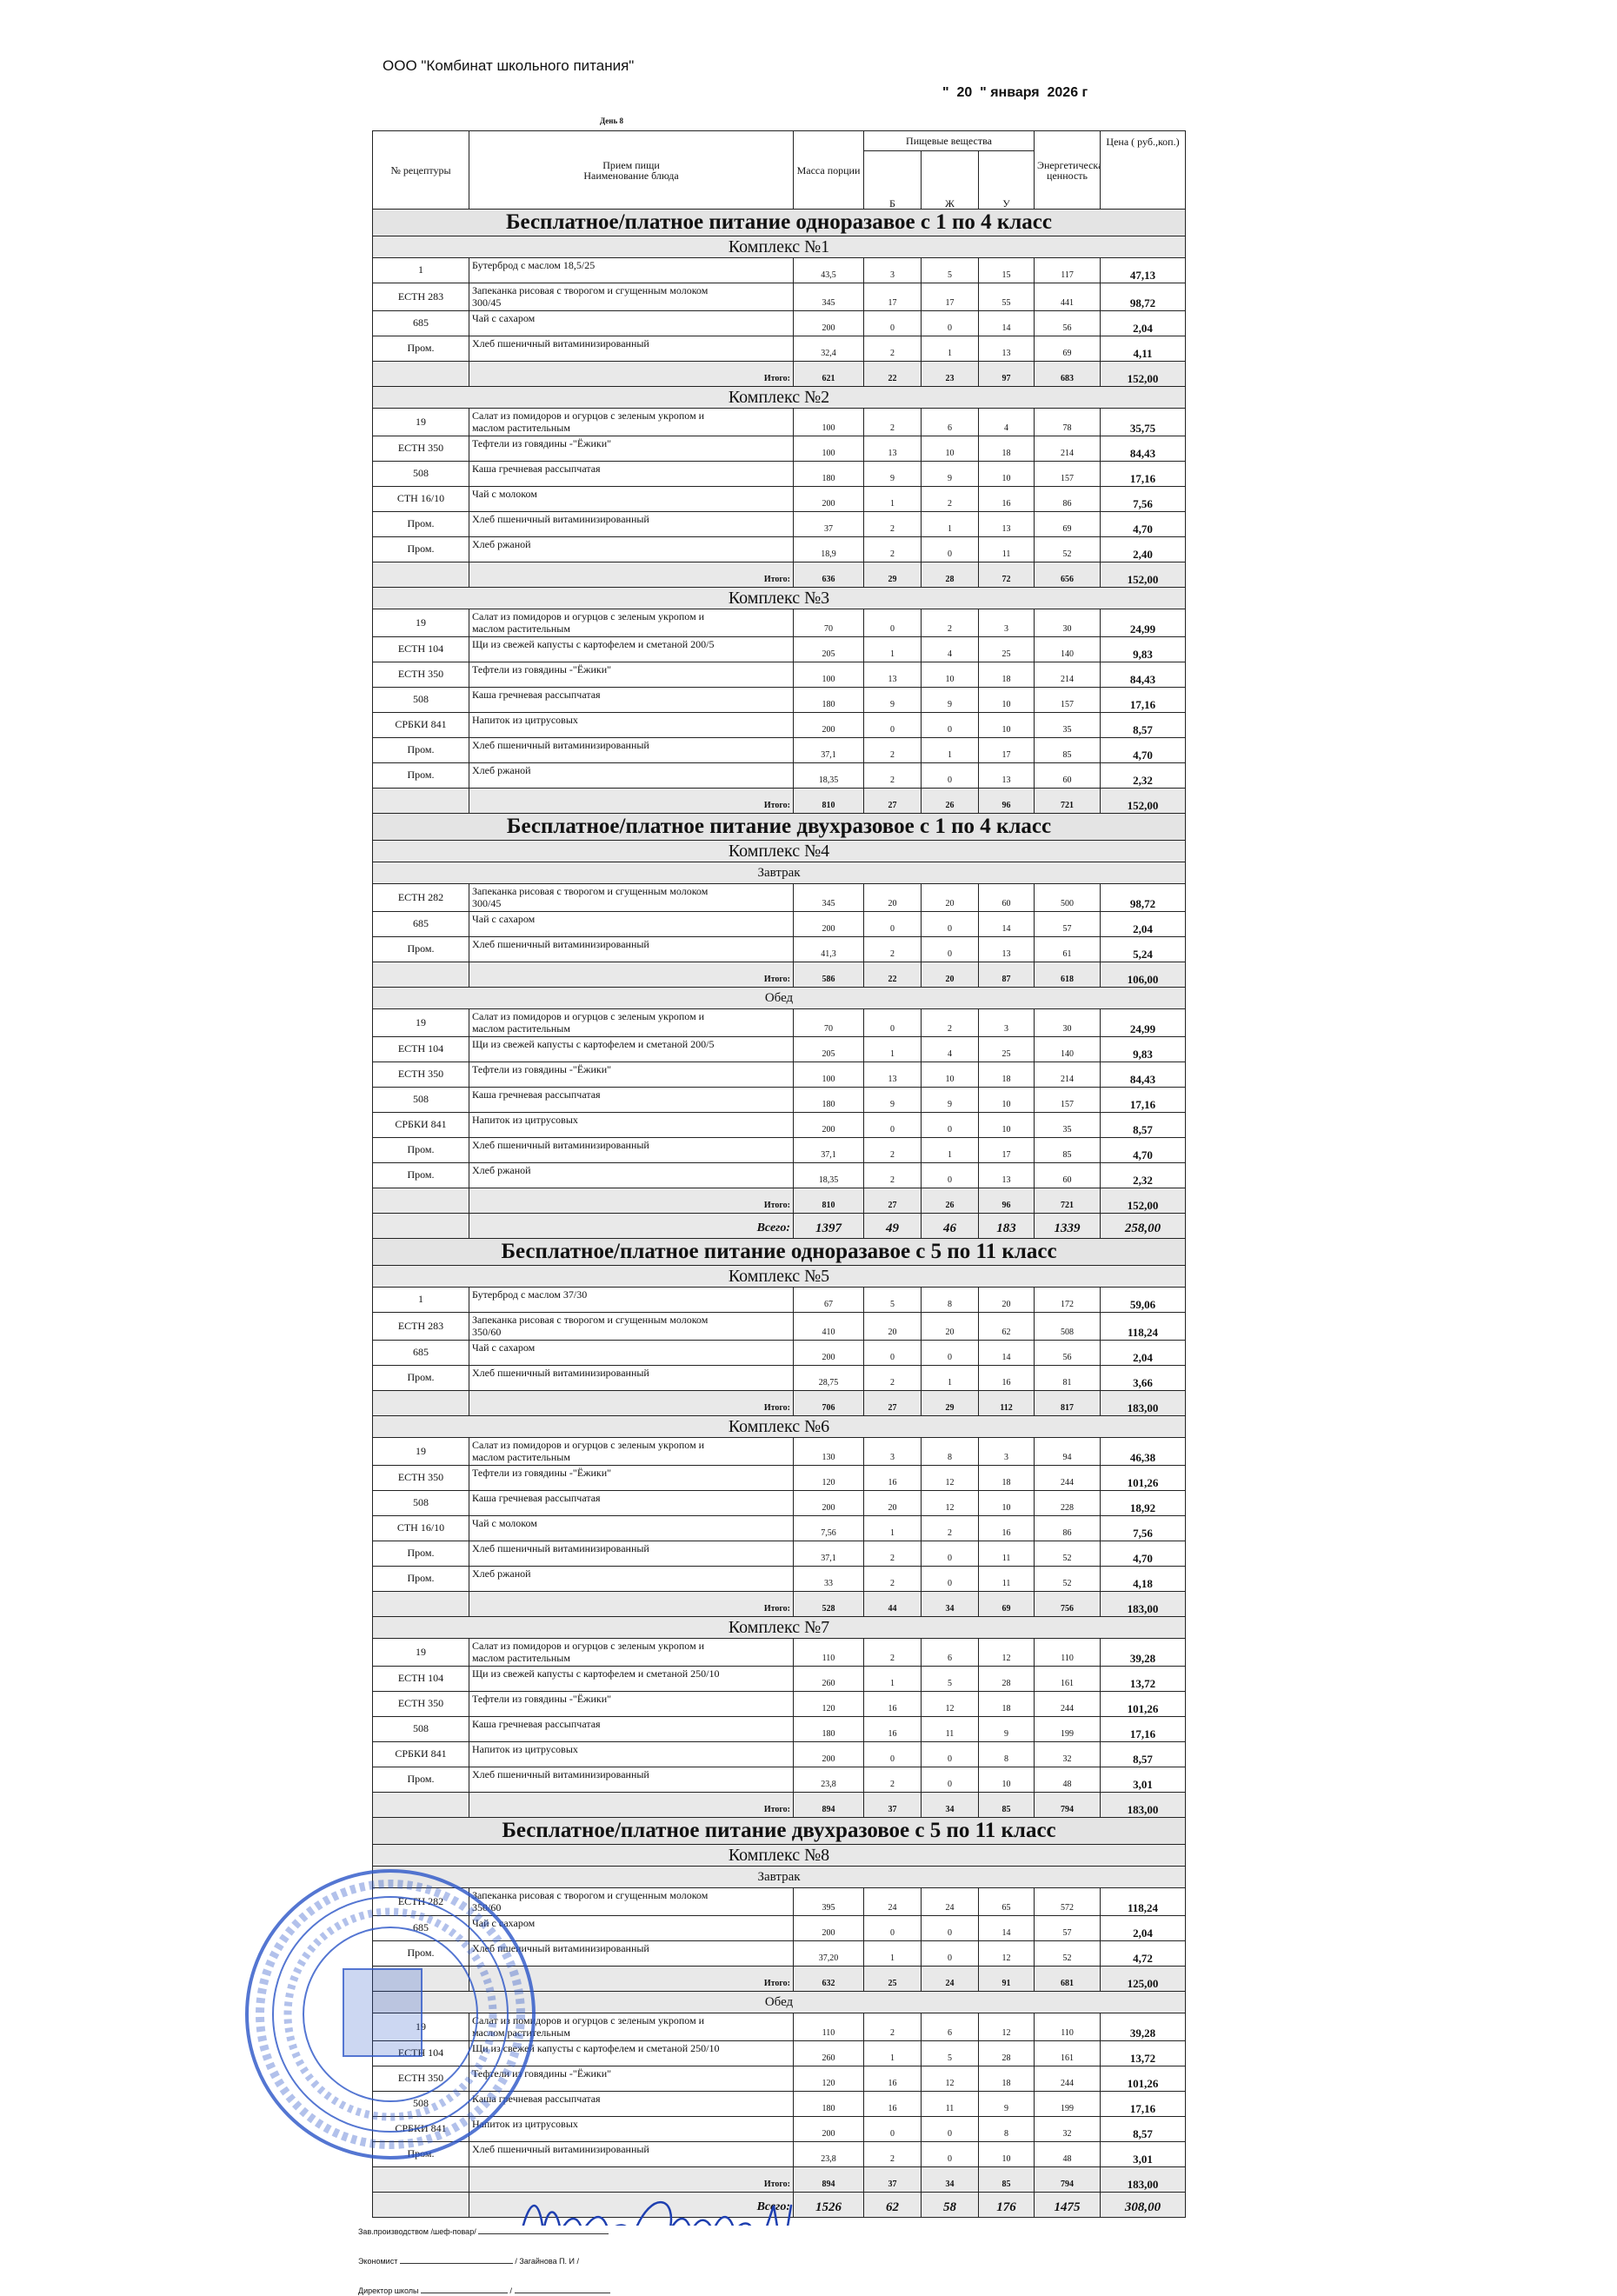 Image resolution: width=1617 pixels, height=2296 pixels. Describe the element at coordinates (1144, 725) in the screenshot. I see `price-cell: 8,57` at that location.